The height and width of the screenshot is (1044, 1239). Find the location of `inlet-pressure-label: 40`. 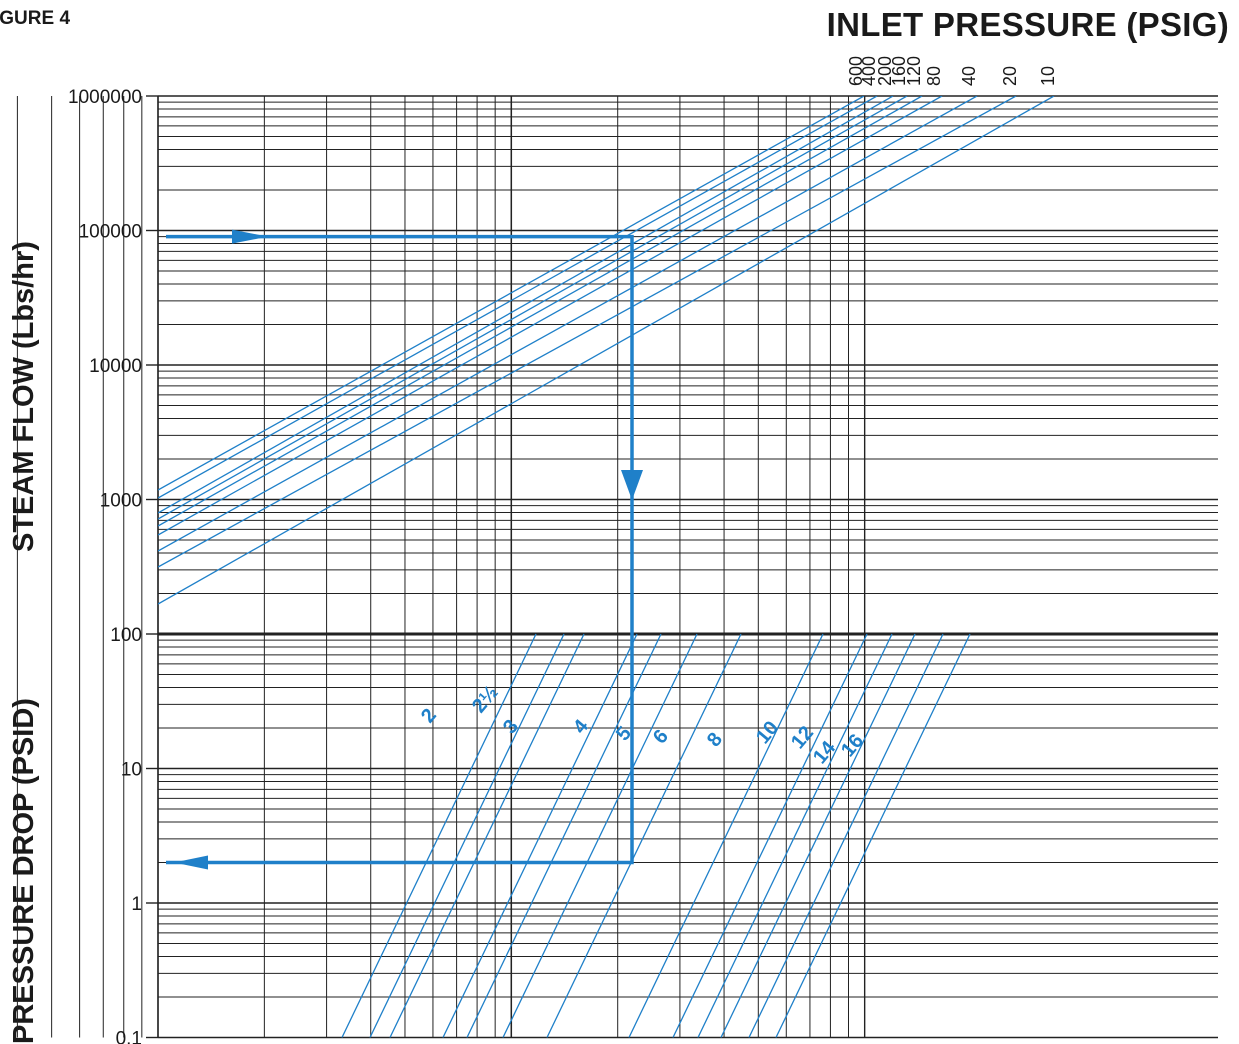

inlet-pressure-label: 40 is located at coordinates (969, 76).